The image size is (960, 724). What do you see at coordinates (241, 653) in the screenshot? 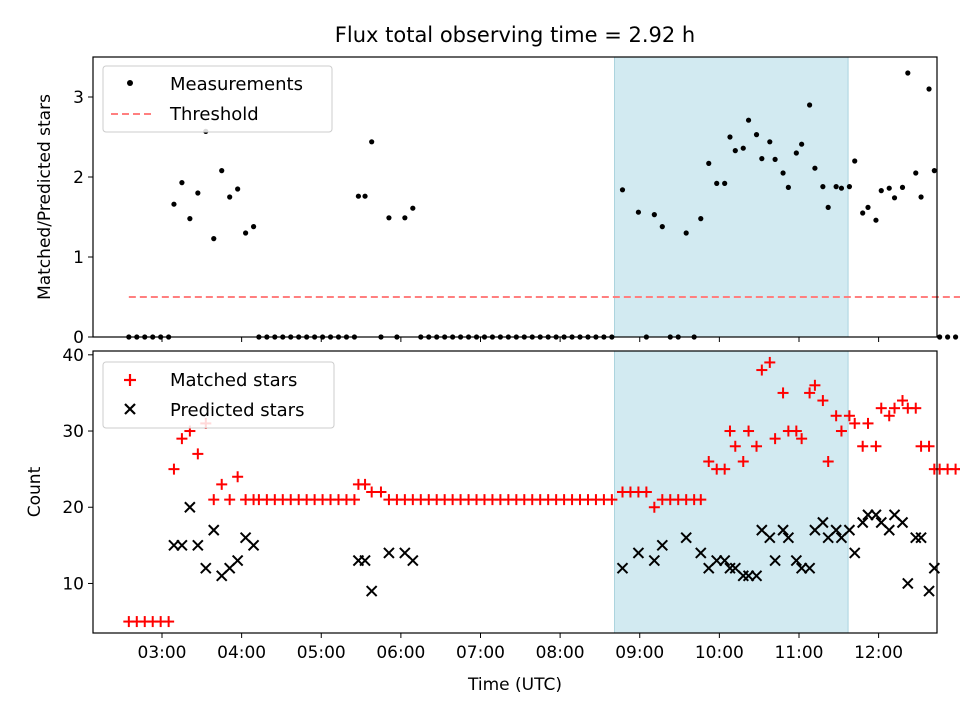
I see `x-tick-label: 04:00` at bounding box center [241, 653].